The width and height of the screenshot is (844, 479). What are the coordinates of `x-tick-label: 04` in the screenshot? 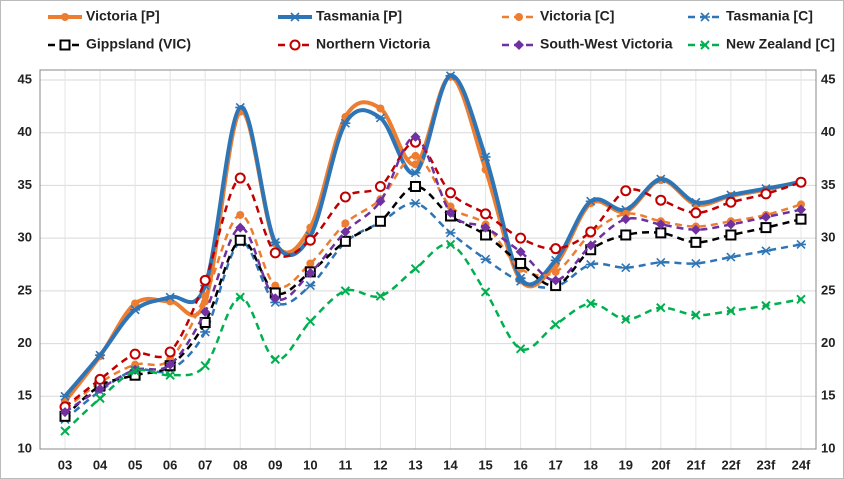 It's located at (100, 464).